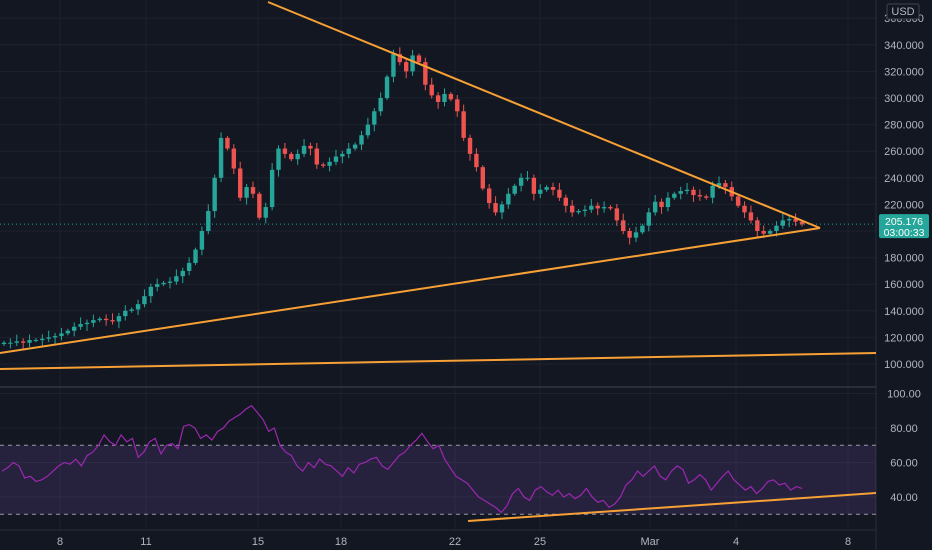 The width and height of the screenshot is (932, 550). I want to click on time-axis-ticks: 8 11 15 18 22 25 Mar 4 8, so click(454, 542).